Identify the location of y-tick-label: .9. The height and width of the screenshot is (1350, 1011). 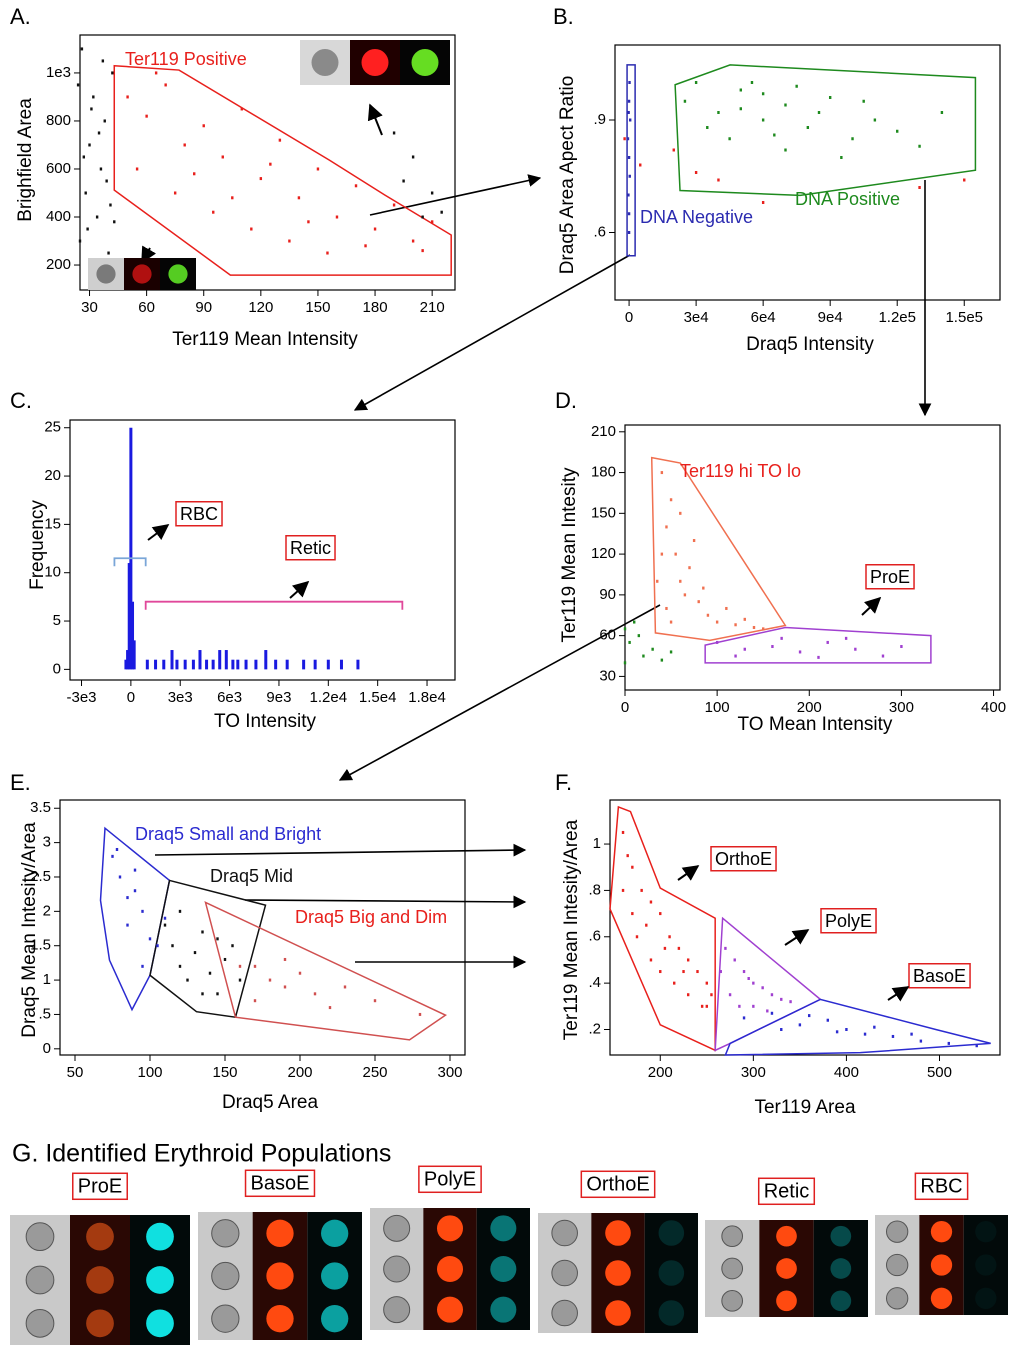
(599, 119).